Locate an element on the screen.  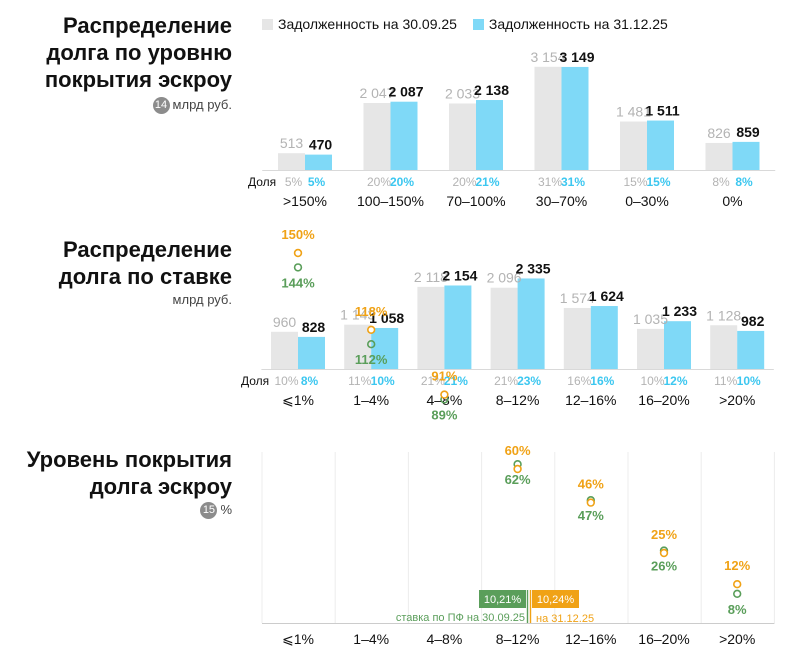
chart3-value-label-new: 91% is located at coordinates (444, 376).